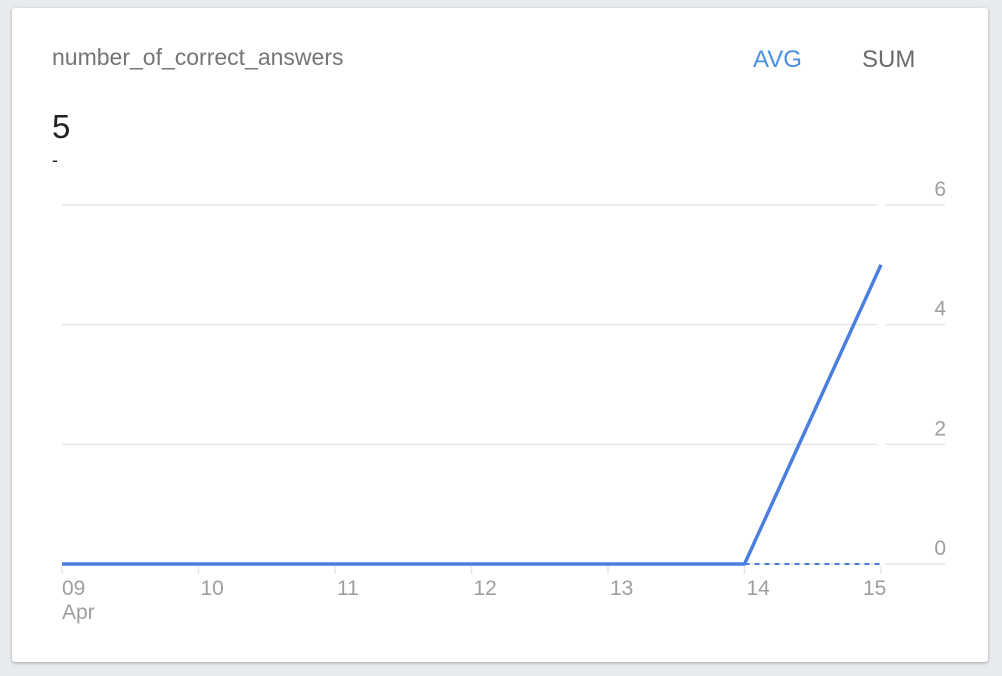  Describe the element at coordinates (874, 588) in the screenshot. I see `x-tick-label: 15` at that location.